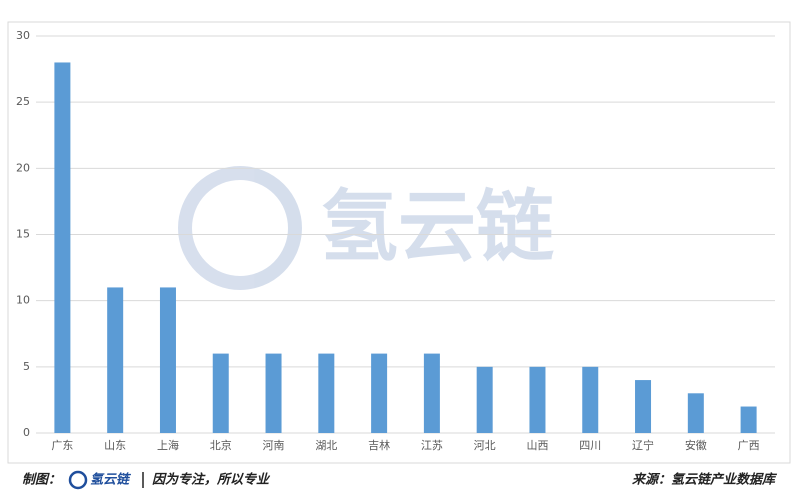 This screenshot has height=502, width=800. What do you see at coordinates (23, 300) in the screenshot?
I see `y-tick-label: 10` at bounding box center [23, 300].